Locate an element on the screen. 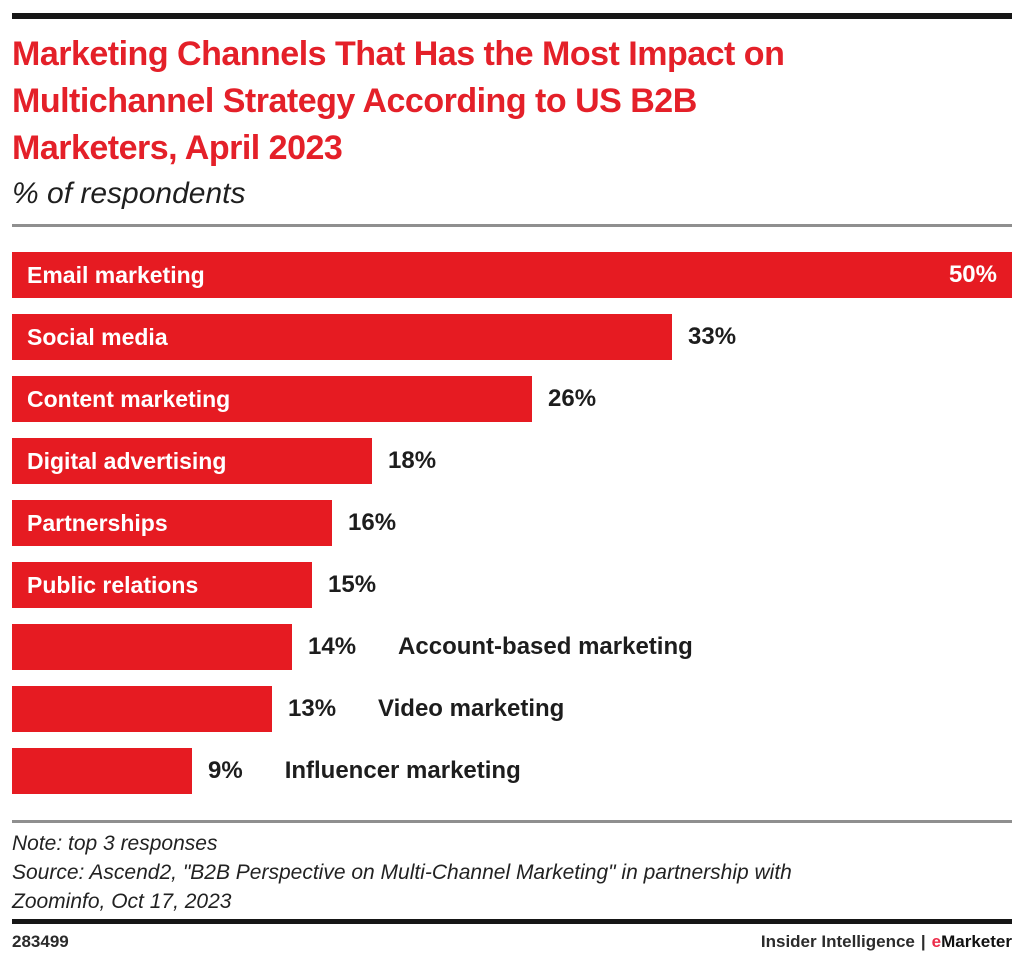  bar-content-marketing: Content marketing is located at coordinates (272, 399).